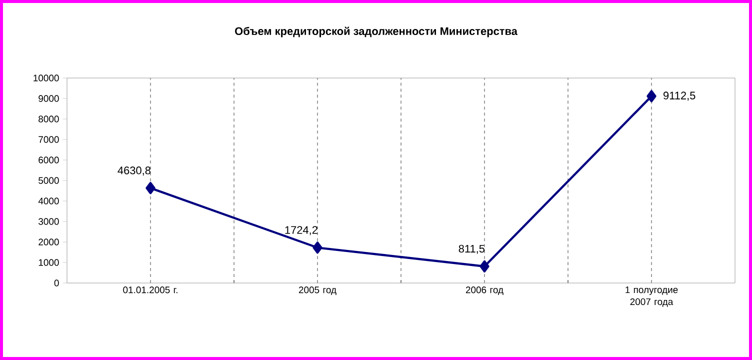 The height and width of the screenshot is (360, 752). Describe the element at coordinates (680, 96) in the screenshot. I see `data-label: 9112,5` at that location.